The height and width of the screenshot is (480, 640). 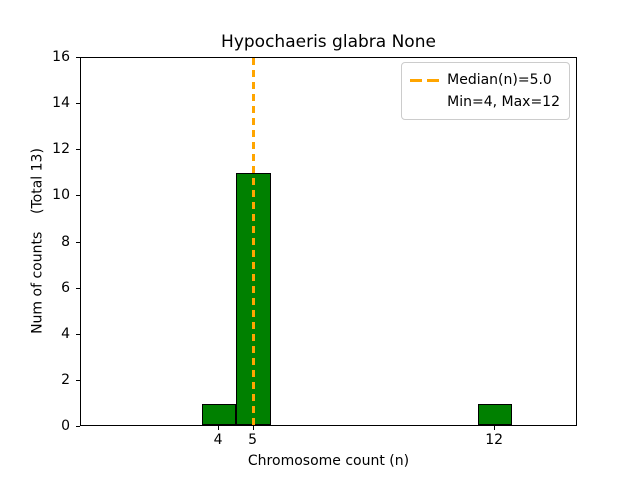 What do you see at coordinates (65, 379) in the screenshot?
I see `y-tick-label: 2` at bounding box center [65, 379].